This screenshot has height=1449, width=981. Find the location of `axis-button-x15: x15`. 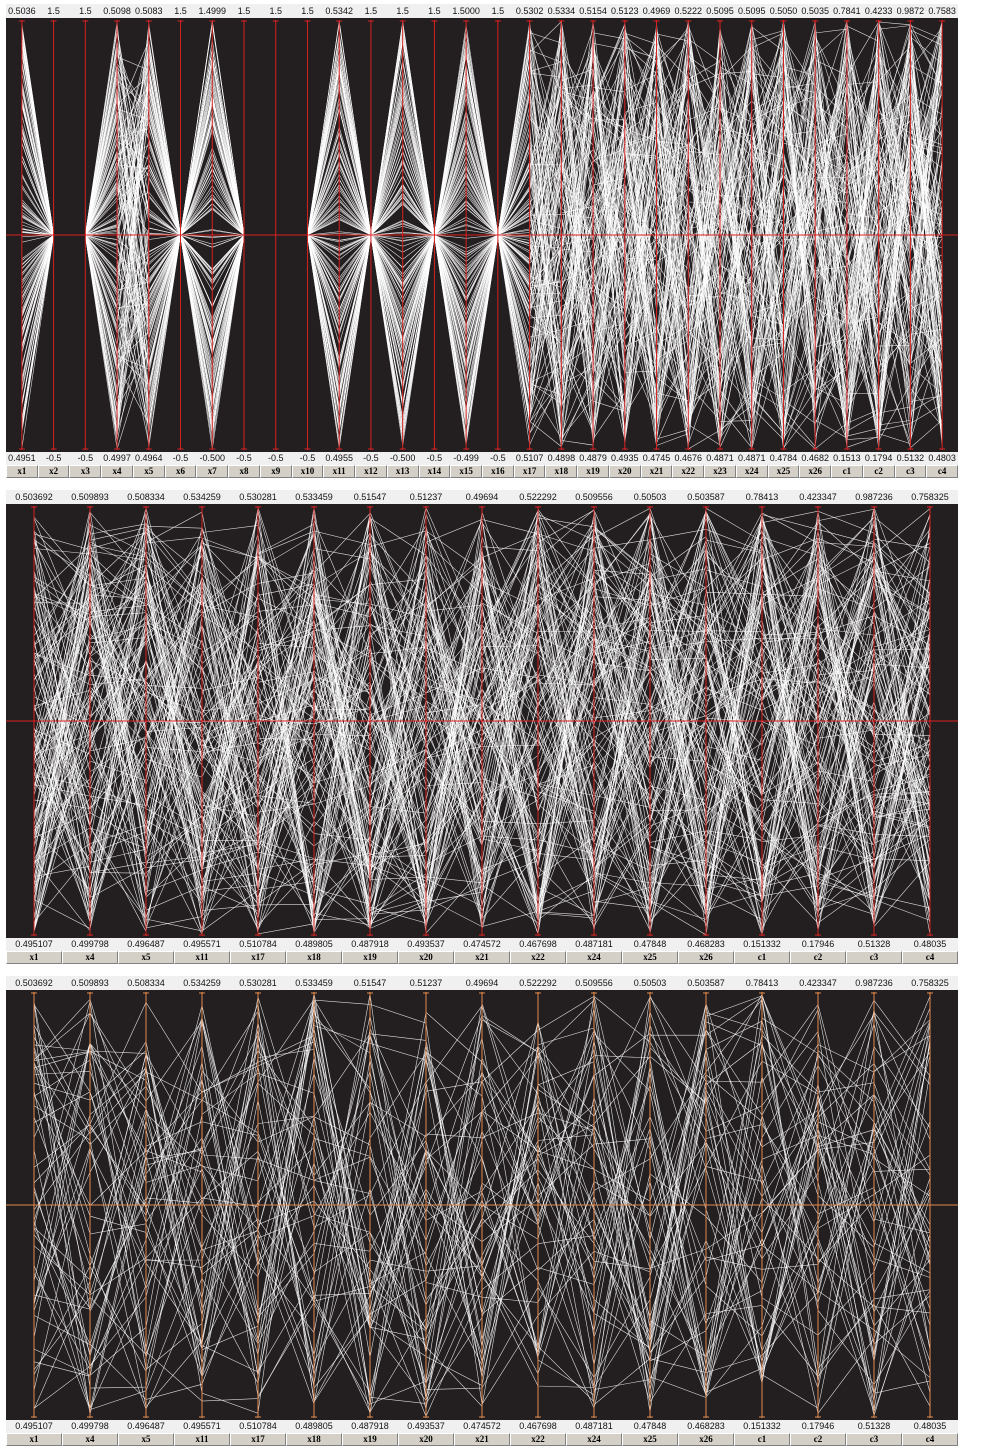

axis-button-x15: x15 is located at coordinates (466, 471).